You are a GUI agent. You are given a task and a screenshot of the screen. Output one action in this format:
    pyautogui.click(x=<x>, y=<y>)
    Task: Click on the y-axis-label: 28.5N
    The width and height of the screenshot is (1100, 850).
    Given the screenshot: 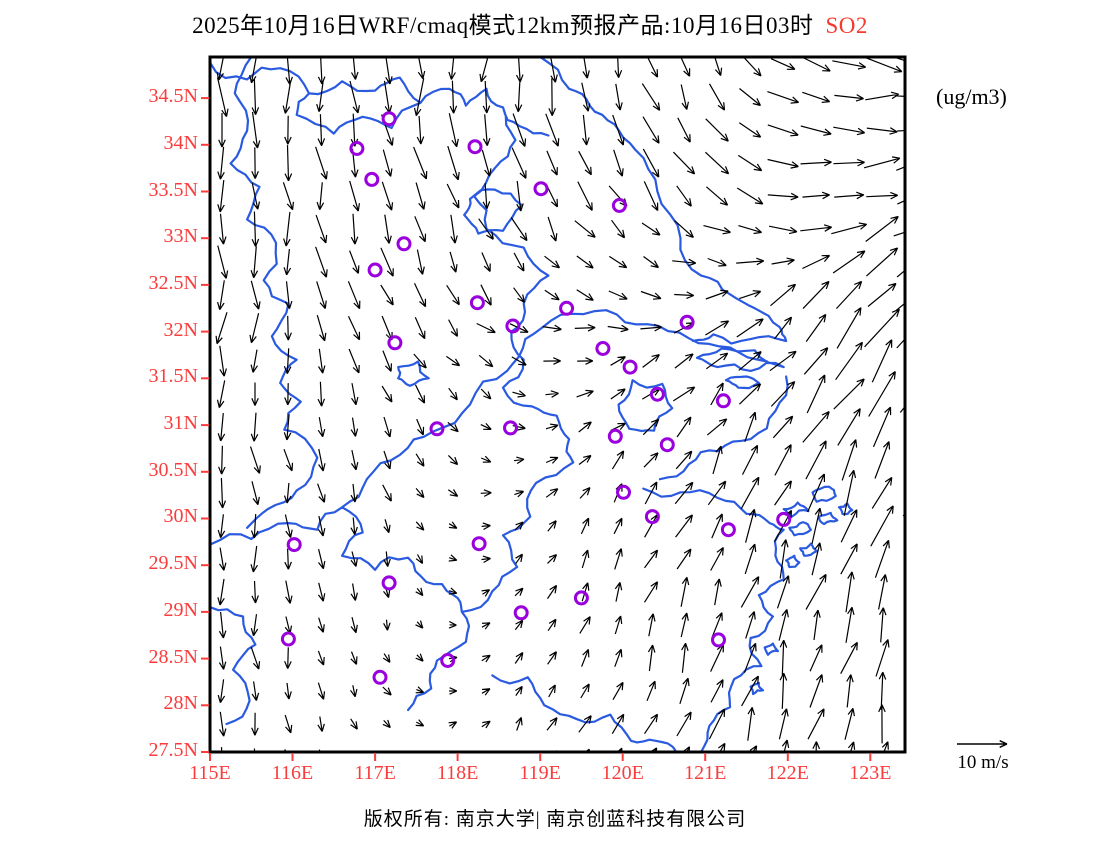 What is the action you would take?
    pyautogui.click(x=173, y=656)
    